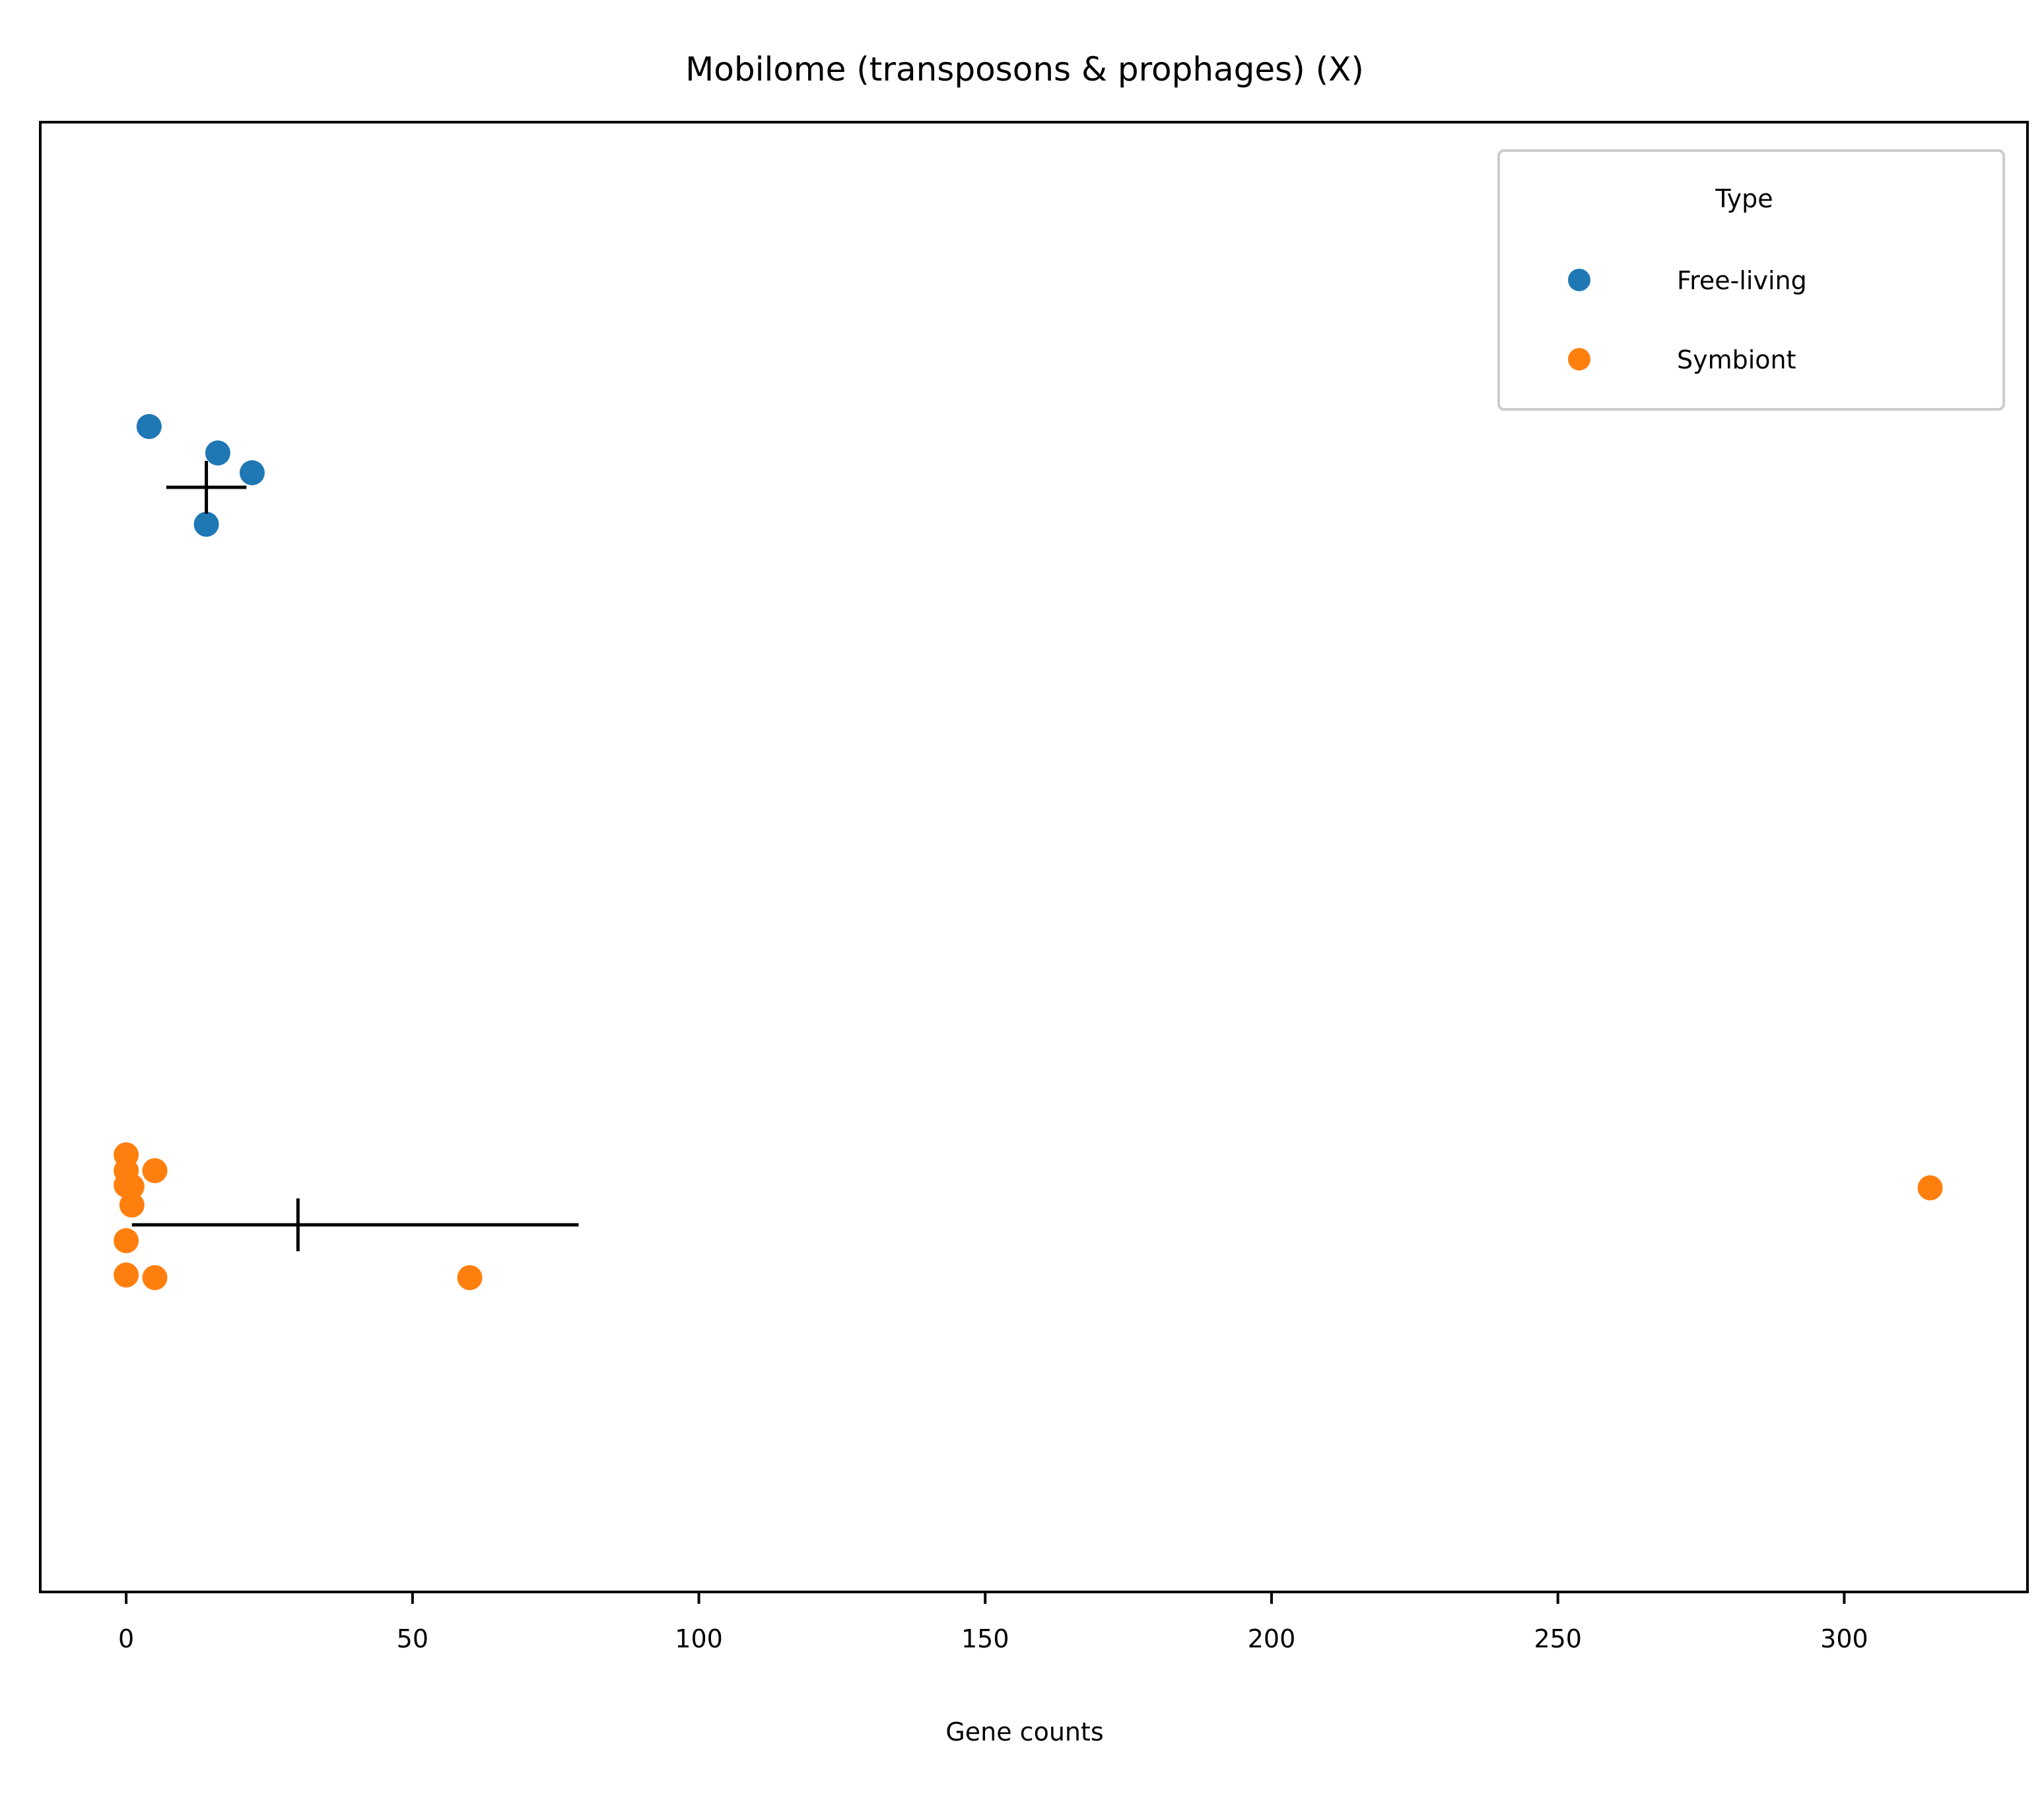 Image resolution: width=2044 pixels, height=1794 pixels. What do you see at coordinates (126, 1639) in the screenshot?
I see `x-tick-label: 0` at bounding box center [126, 1639].